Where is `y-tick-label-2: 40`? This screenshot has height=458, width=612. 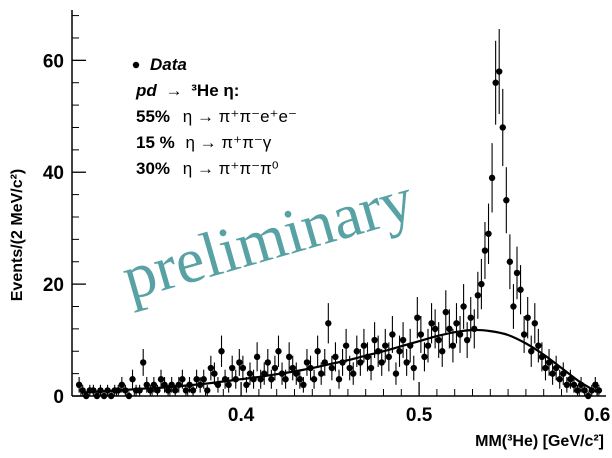 y-tick-label-2: 40 is located at coordinates (53, 173).